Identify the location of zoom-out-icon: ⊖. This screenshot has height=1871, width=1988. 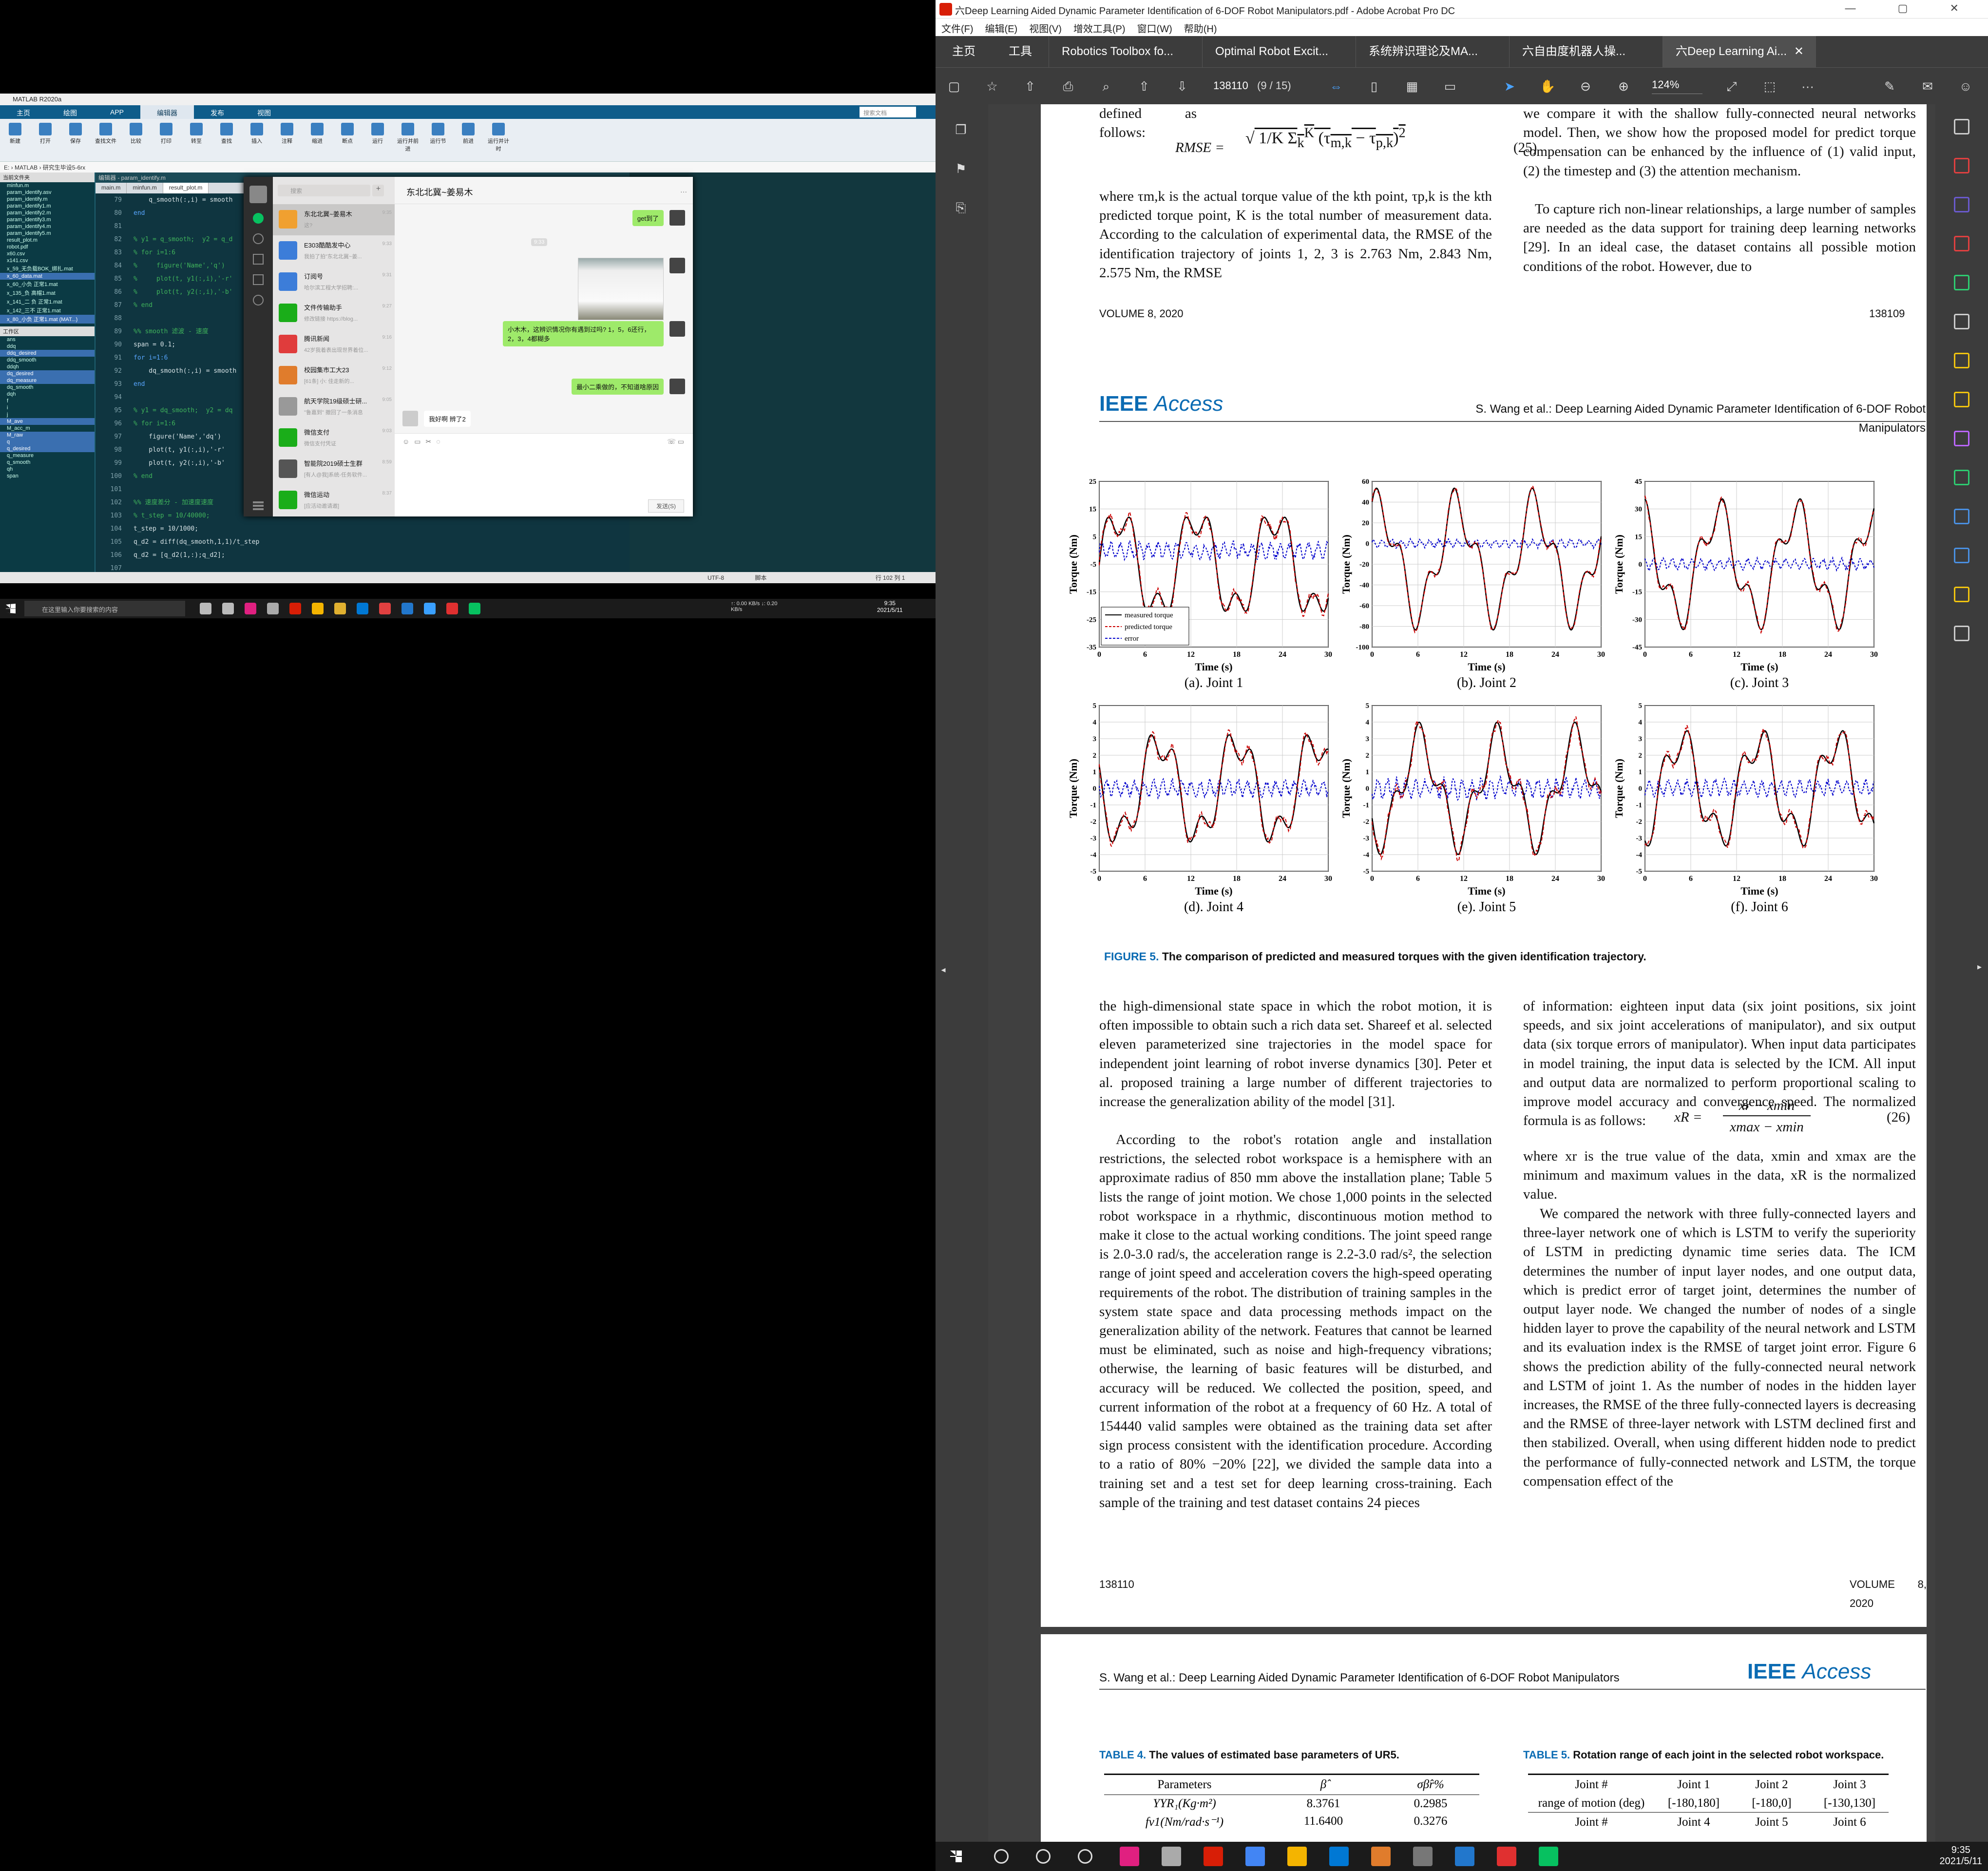
(1585, 86).